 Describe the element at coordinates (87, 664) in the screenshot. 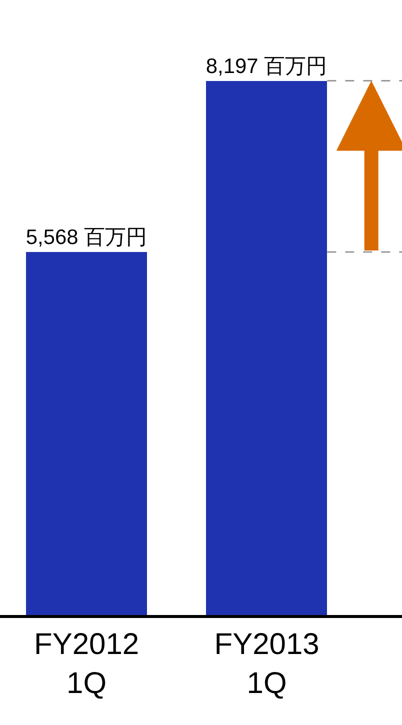

I see `x-tick-label: FY2012 1Q` at that location.